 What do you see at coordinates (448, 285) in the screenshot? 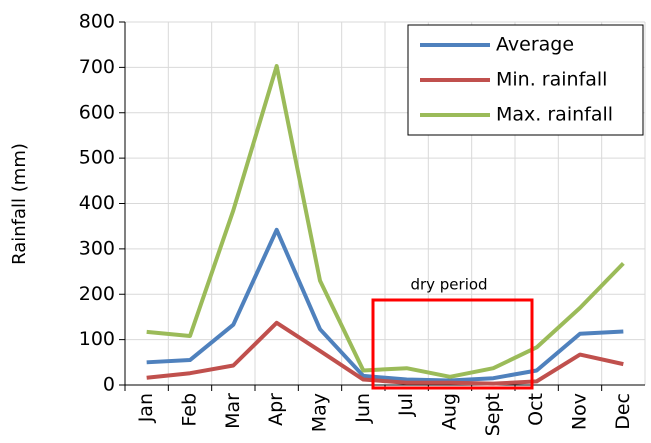
I see `annotation: dry period` at bounding box center [448, 285].